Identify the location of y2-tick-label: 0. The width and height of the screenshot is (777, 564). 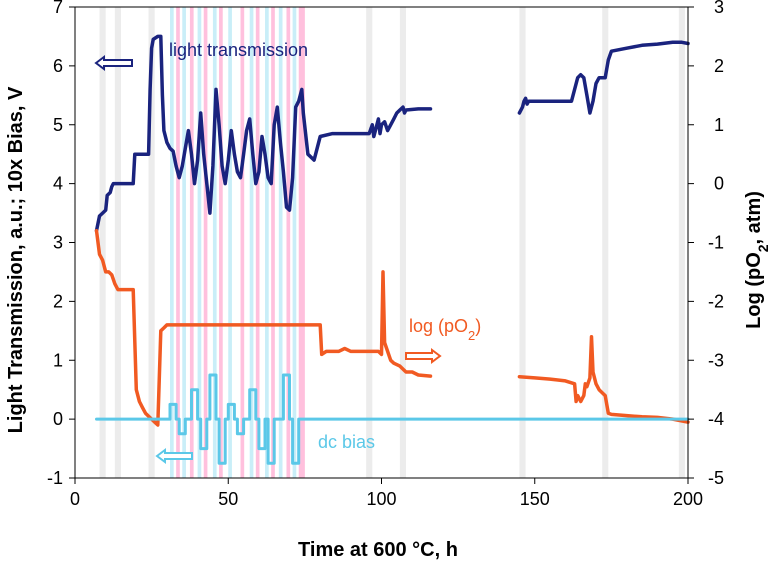
(719, 184).